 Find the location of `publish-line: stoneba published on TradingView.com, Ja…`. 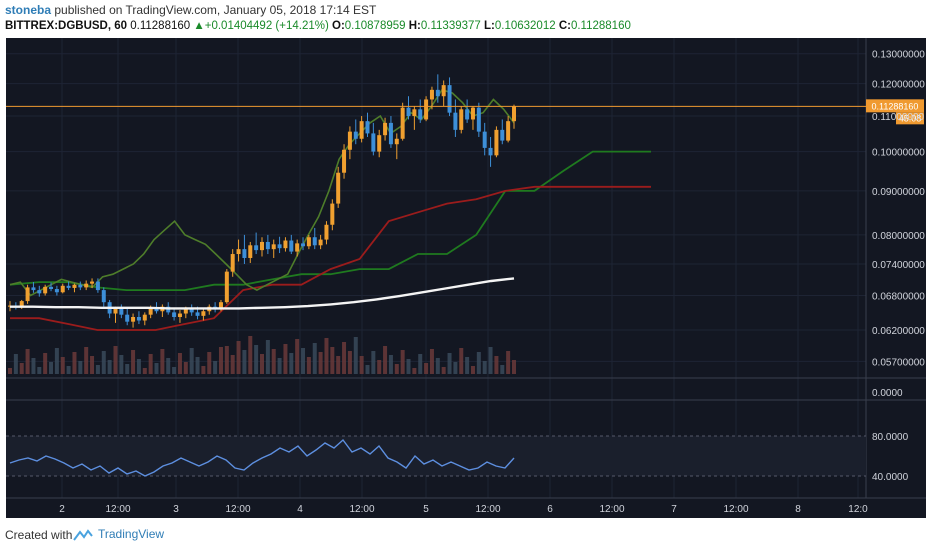

publish-line: stoneba published on TradingView.com, Ja… is located at coordinates (190, 10).